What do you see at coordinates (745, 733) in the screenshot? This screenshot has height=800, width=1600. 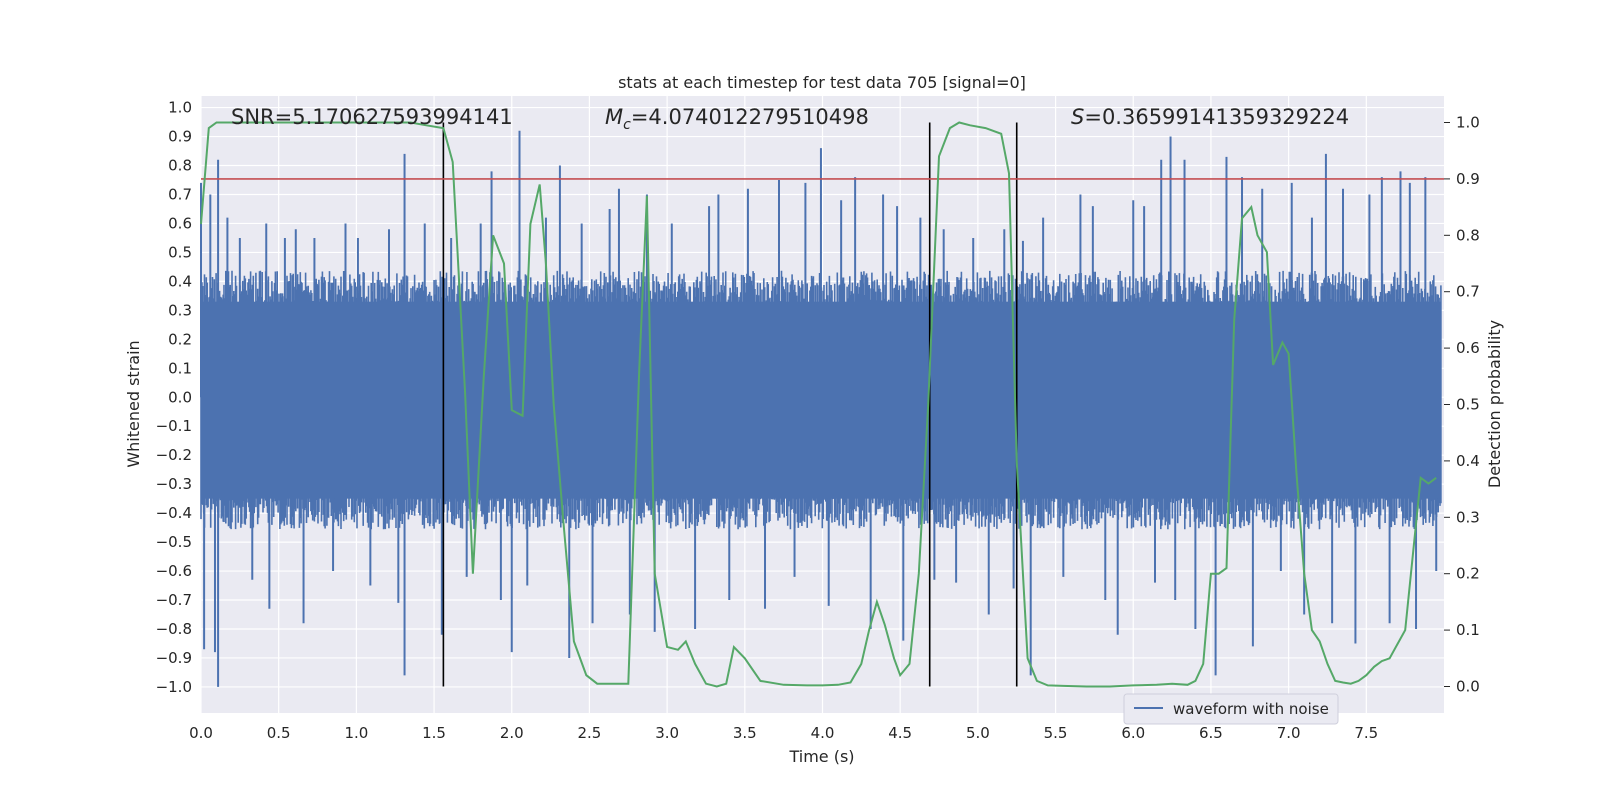 I see `x-tick-label: 3.5` at bounding box center [745, 733].